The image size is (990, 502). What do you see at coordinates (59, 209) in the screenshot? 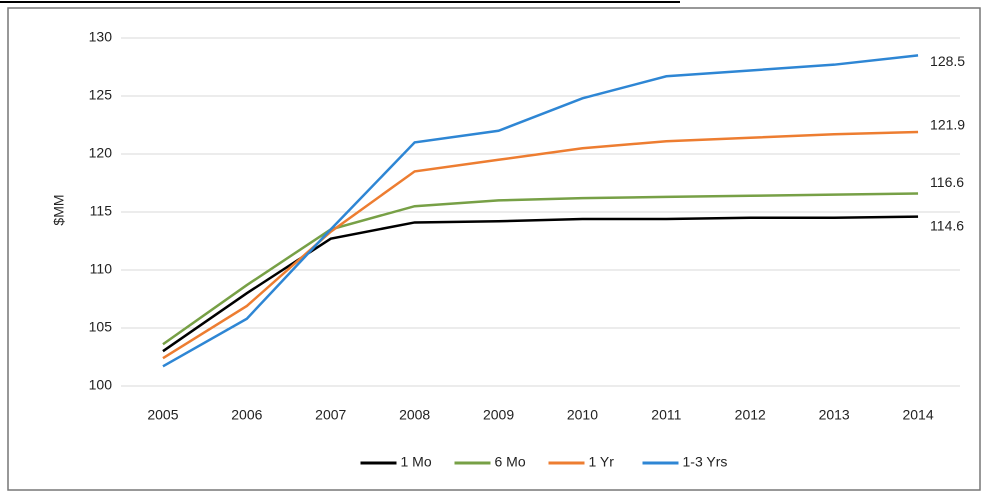
I see `y-axis-title: $MM` at bounding box center [59, 209].